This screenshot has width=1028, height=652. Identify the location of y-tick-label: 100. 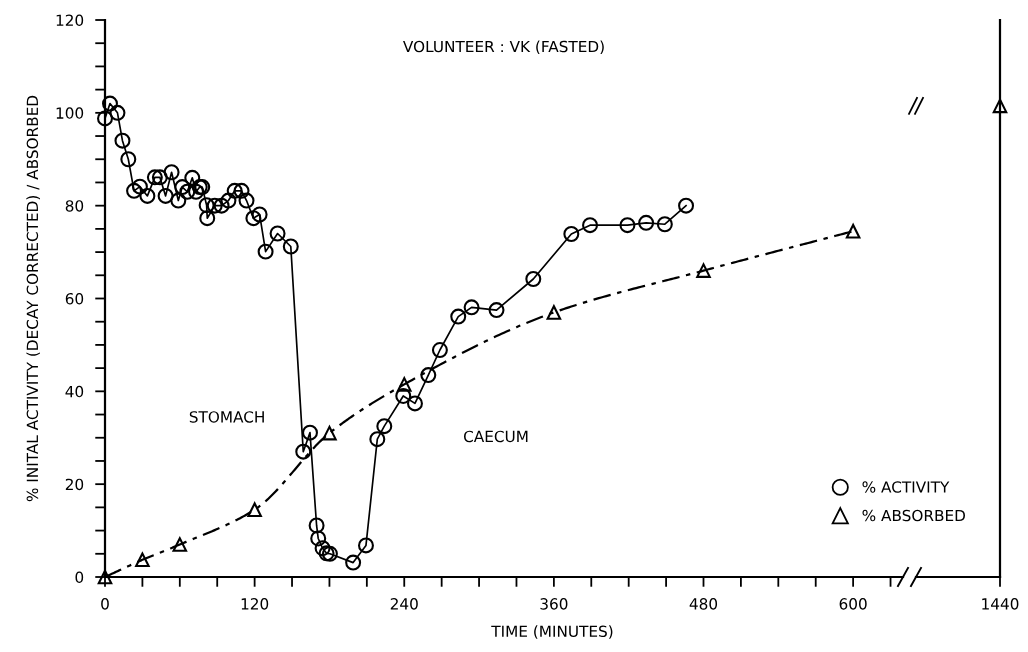
(70, 113).